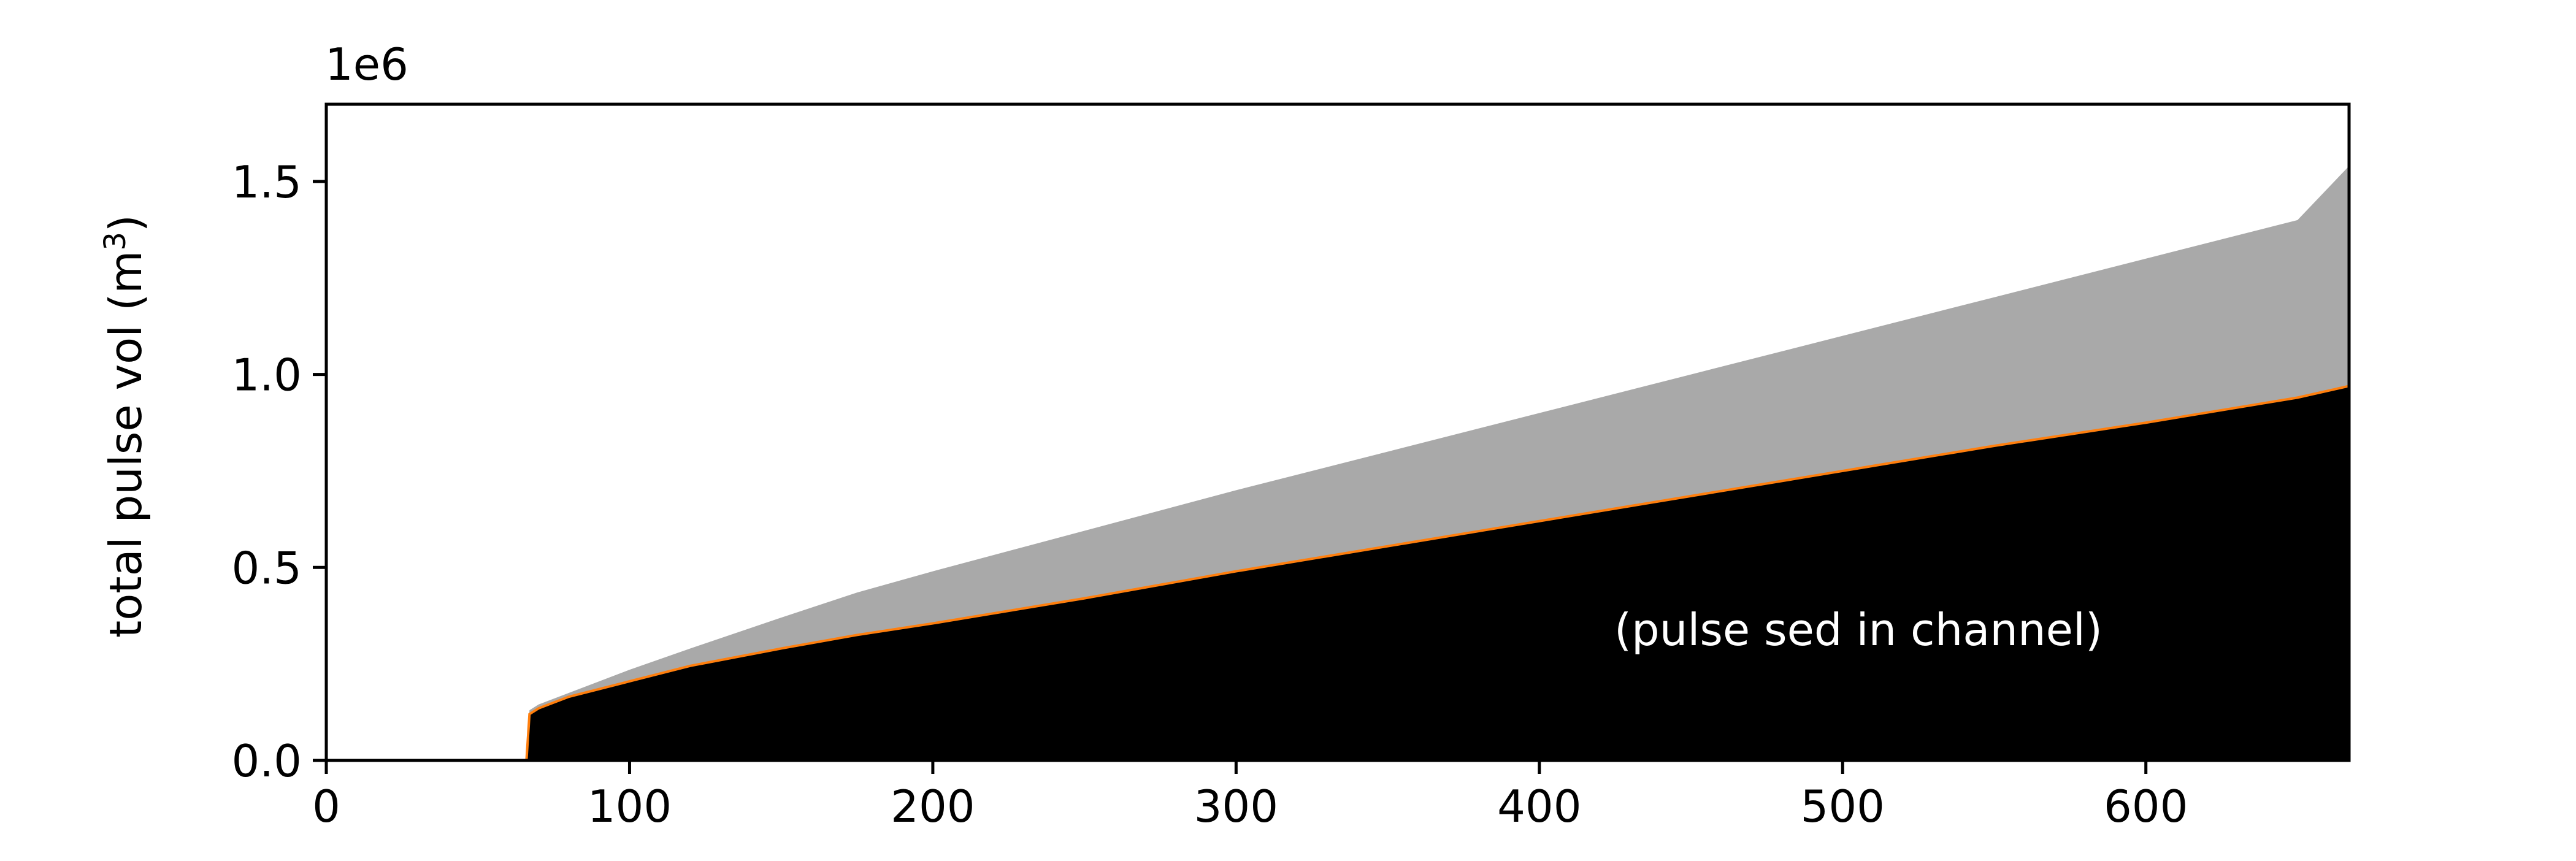  Describe the element at coordinates (1236, 806) in the screenshot. I see `x-tick-label: 300` at that location.